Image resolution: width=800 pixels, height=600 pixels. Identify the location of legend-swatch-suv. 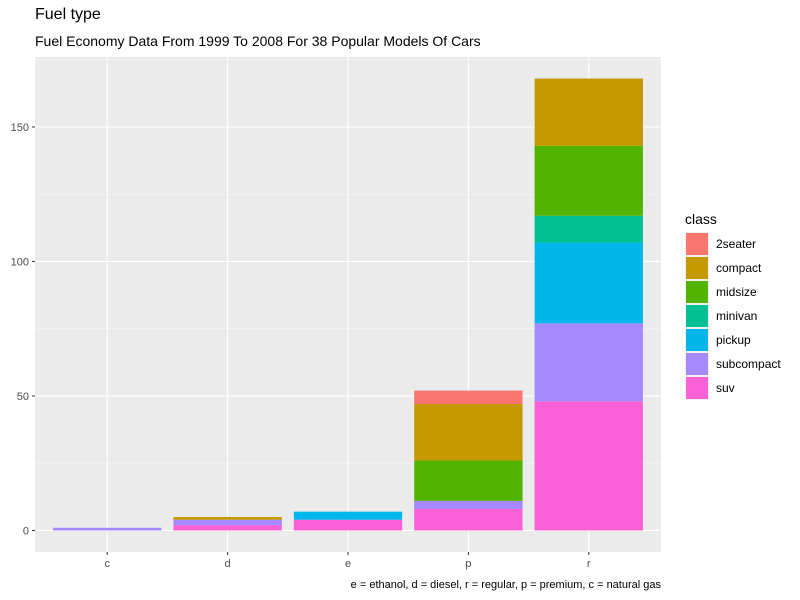
(697, 388).